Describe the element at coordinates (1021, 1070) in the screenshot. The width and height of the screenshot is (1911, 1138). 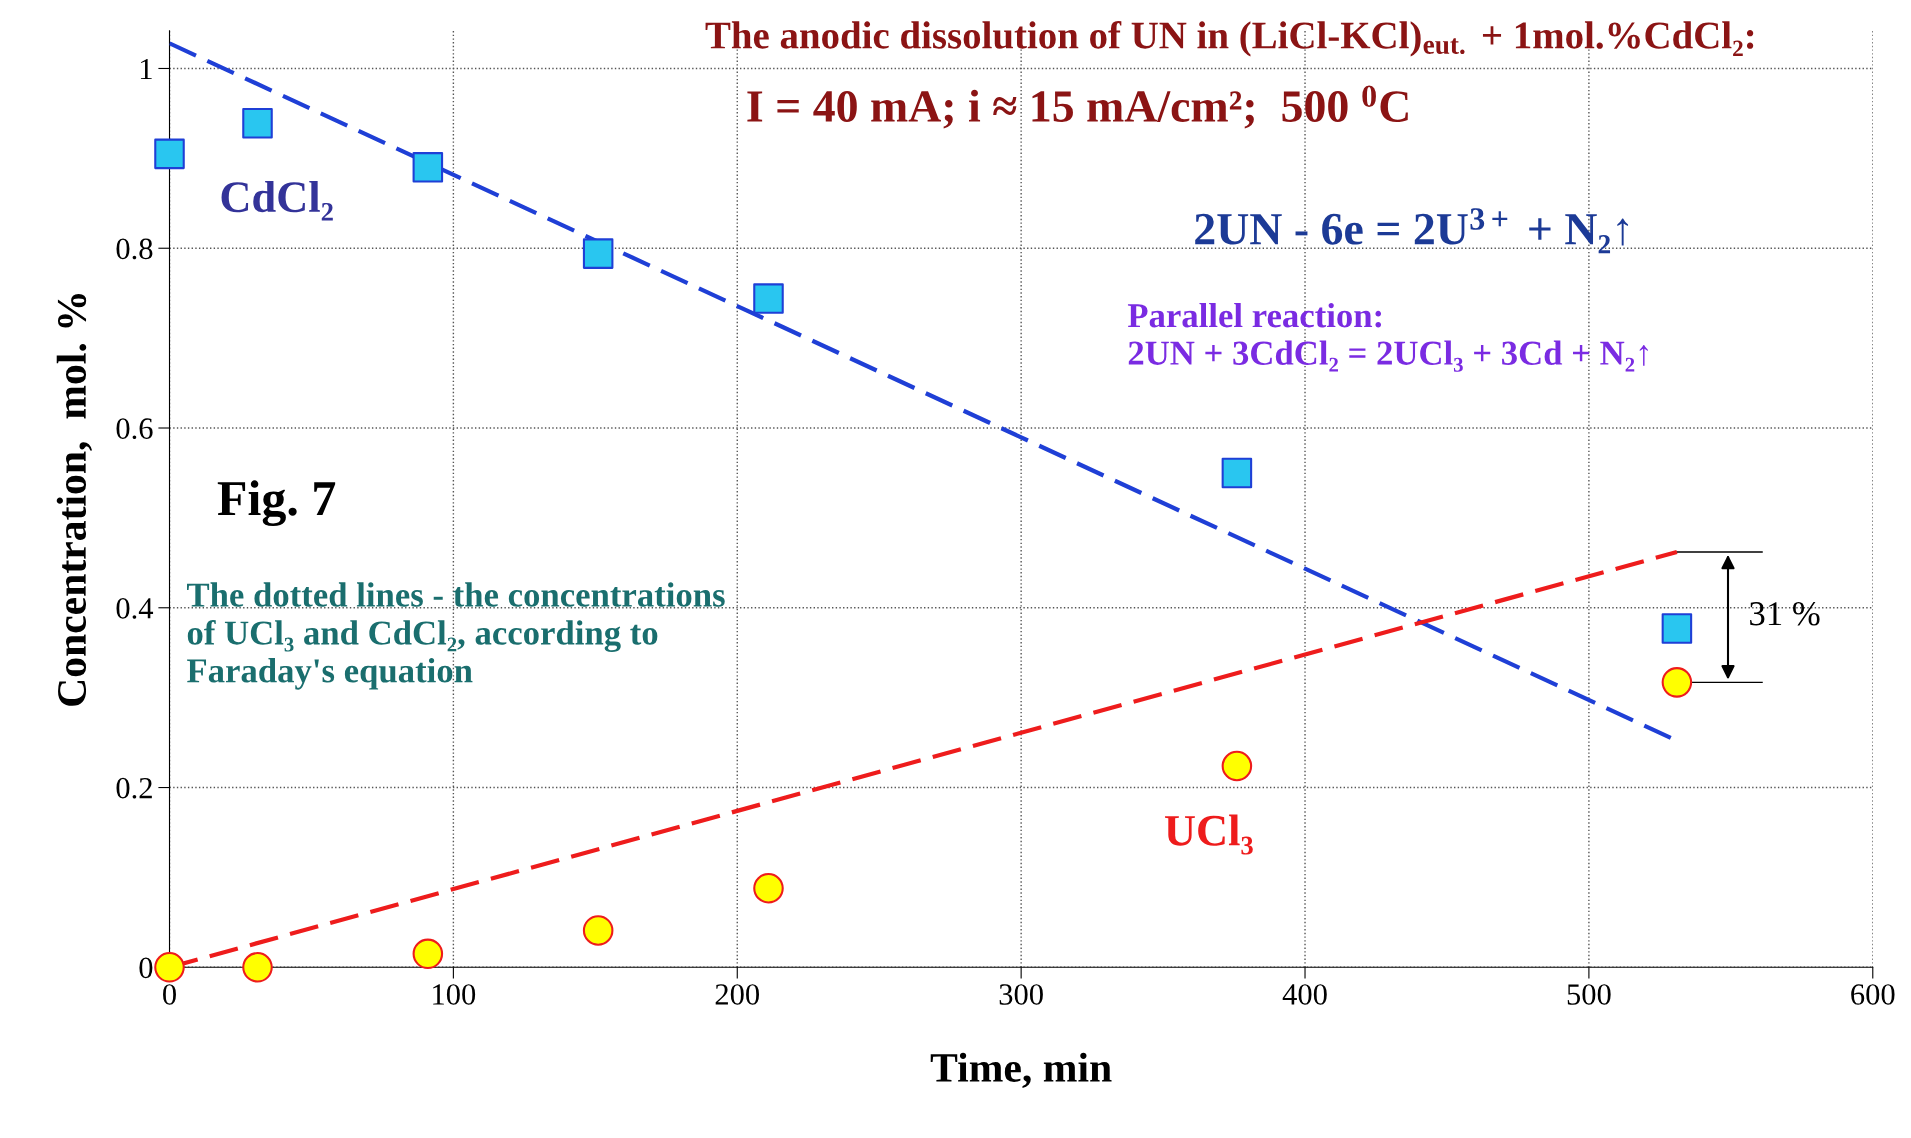
I see `x-axis-title: Time, min` at that location.